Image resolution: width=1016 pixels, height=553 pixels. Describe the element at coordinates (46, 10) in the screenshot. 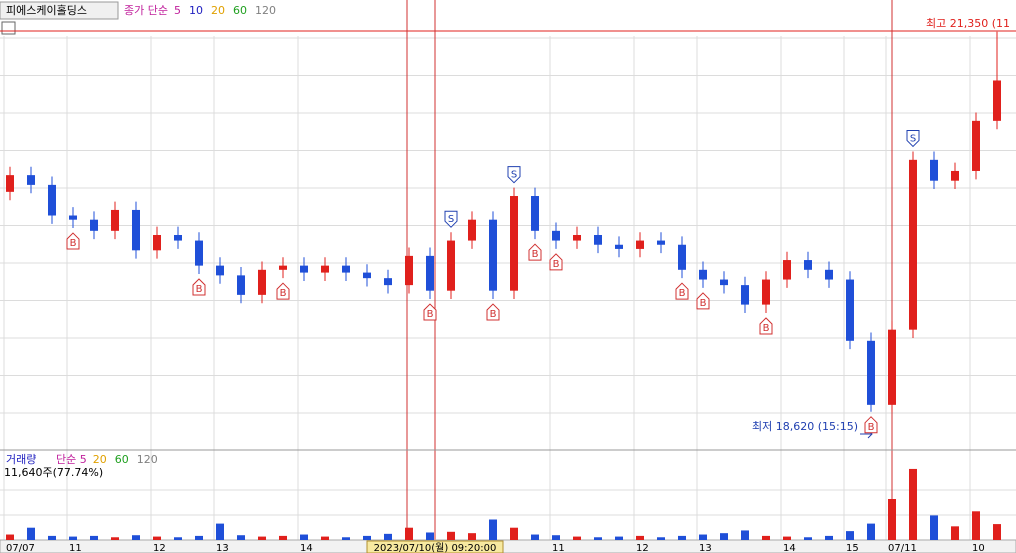

I see `stock-name: 피에스케이홀딩스` at that location.